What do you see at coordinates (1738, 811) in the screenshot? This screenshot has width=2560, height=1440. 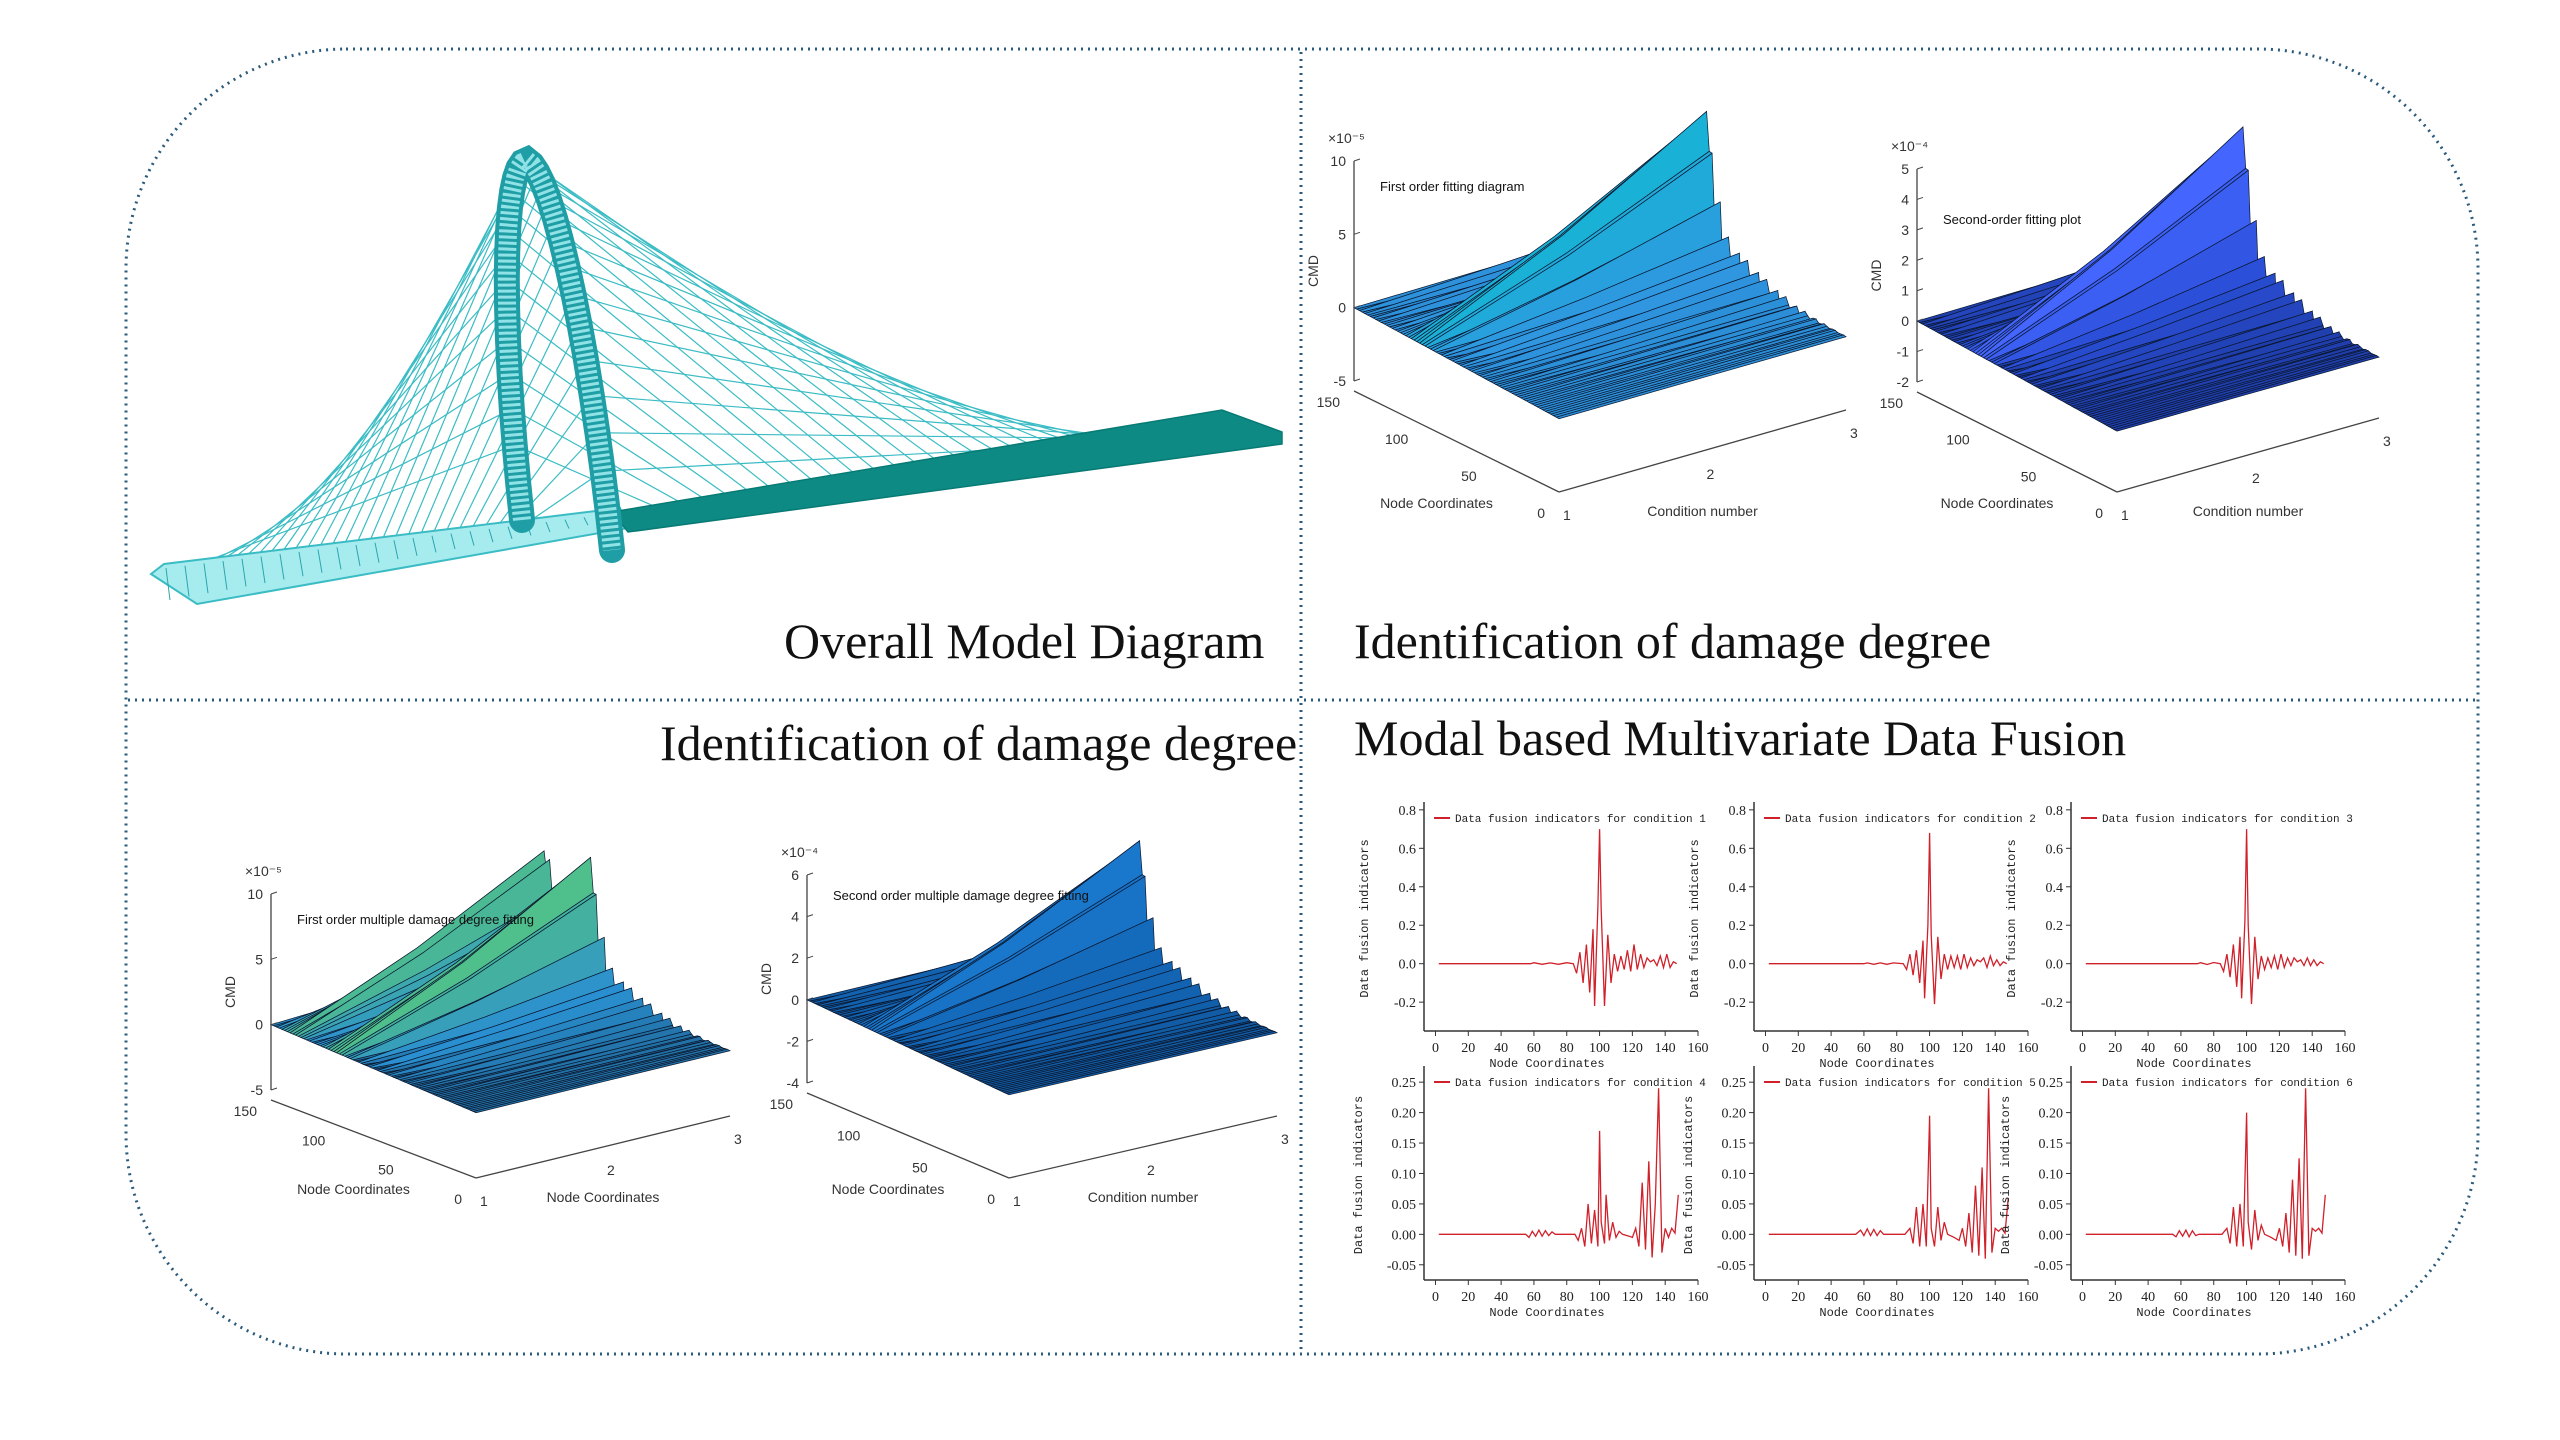 I see `y-tick-label: 0.8` at bounding box center [1738, 811].